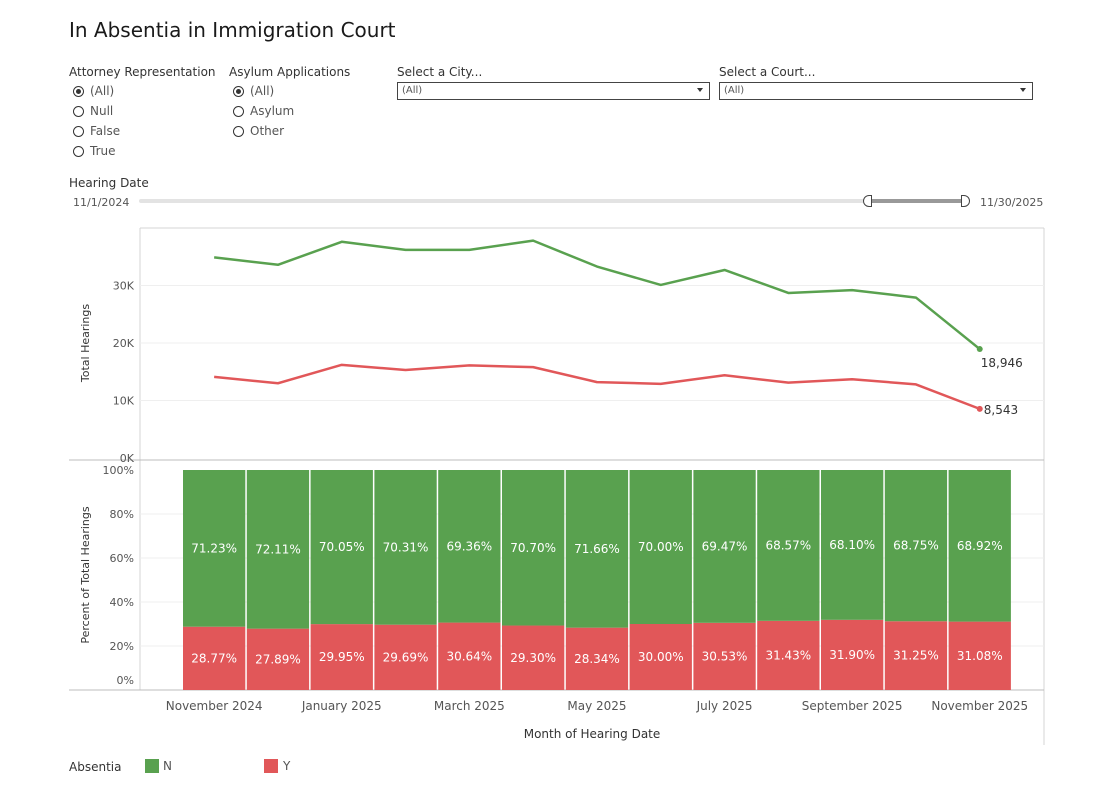 The height and width of the screenshot is (792, 1103). I want to click on y-axis-label: Total Hearings, so click(85, 343).